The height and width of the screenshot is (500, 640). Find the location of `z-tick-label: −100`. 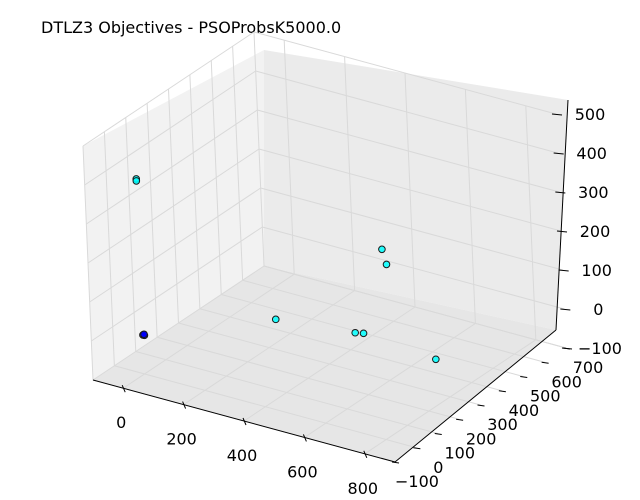

z-tick-label: −100 is located at coordinates (600, 348).